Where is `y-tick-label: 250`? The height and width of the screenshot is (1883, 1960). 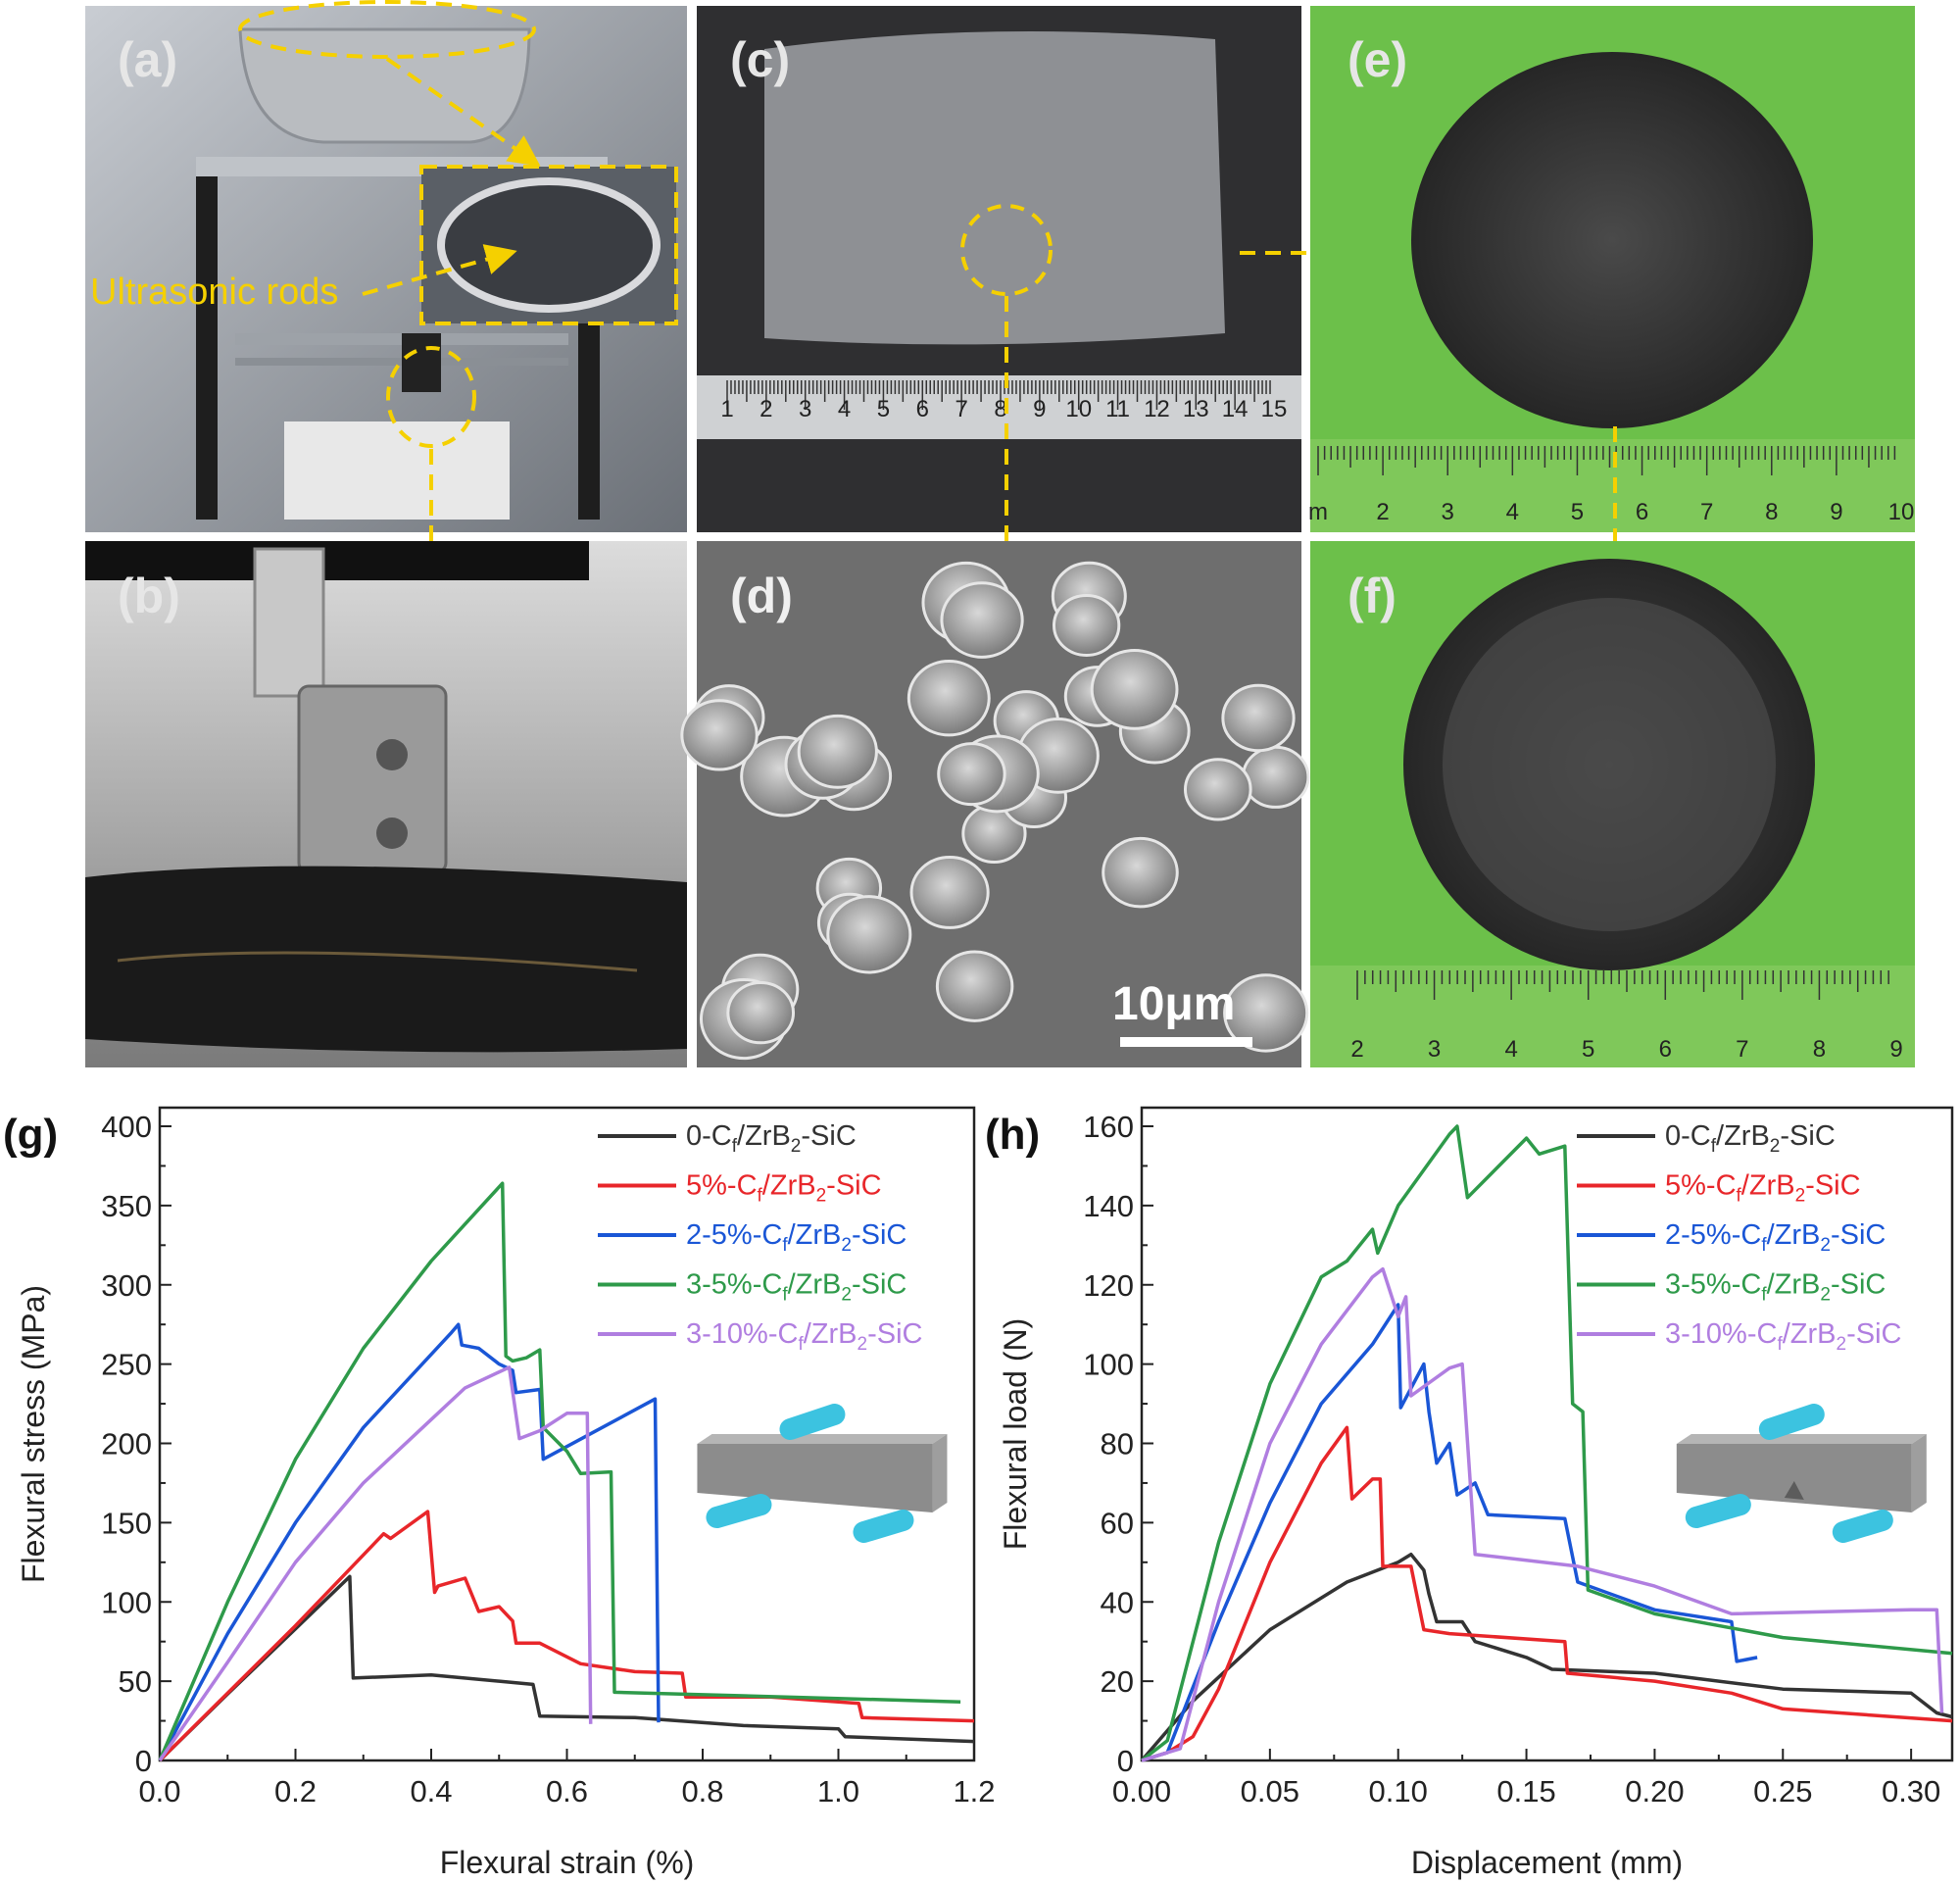 y-tick-label: 250 is located at coordinates (127, 1365).